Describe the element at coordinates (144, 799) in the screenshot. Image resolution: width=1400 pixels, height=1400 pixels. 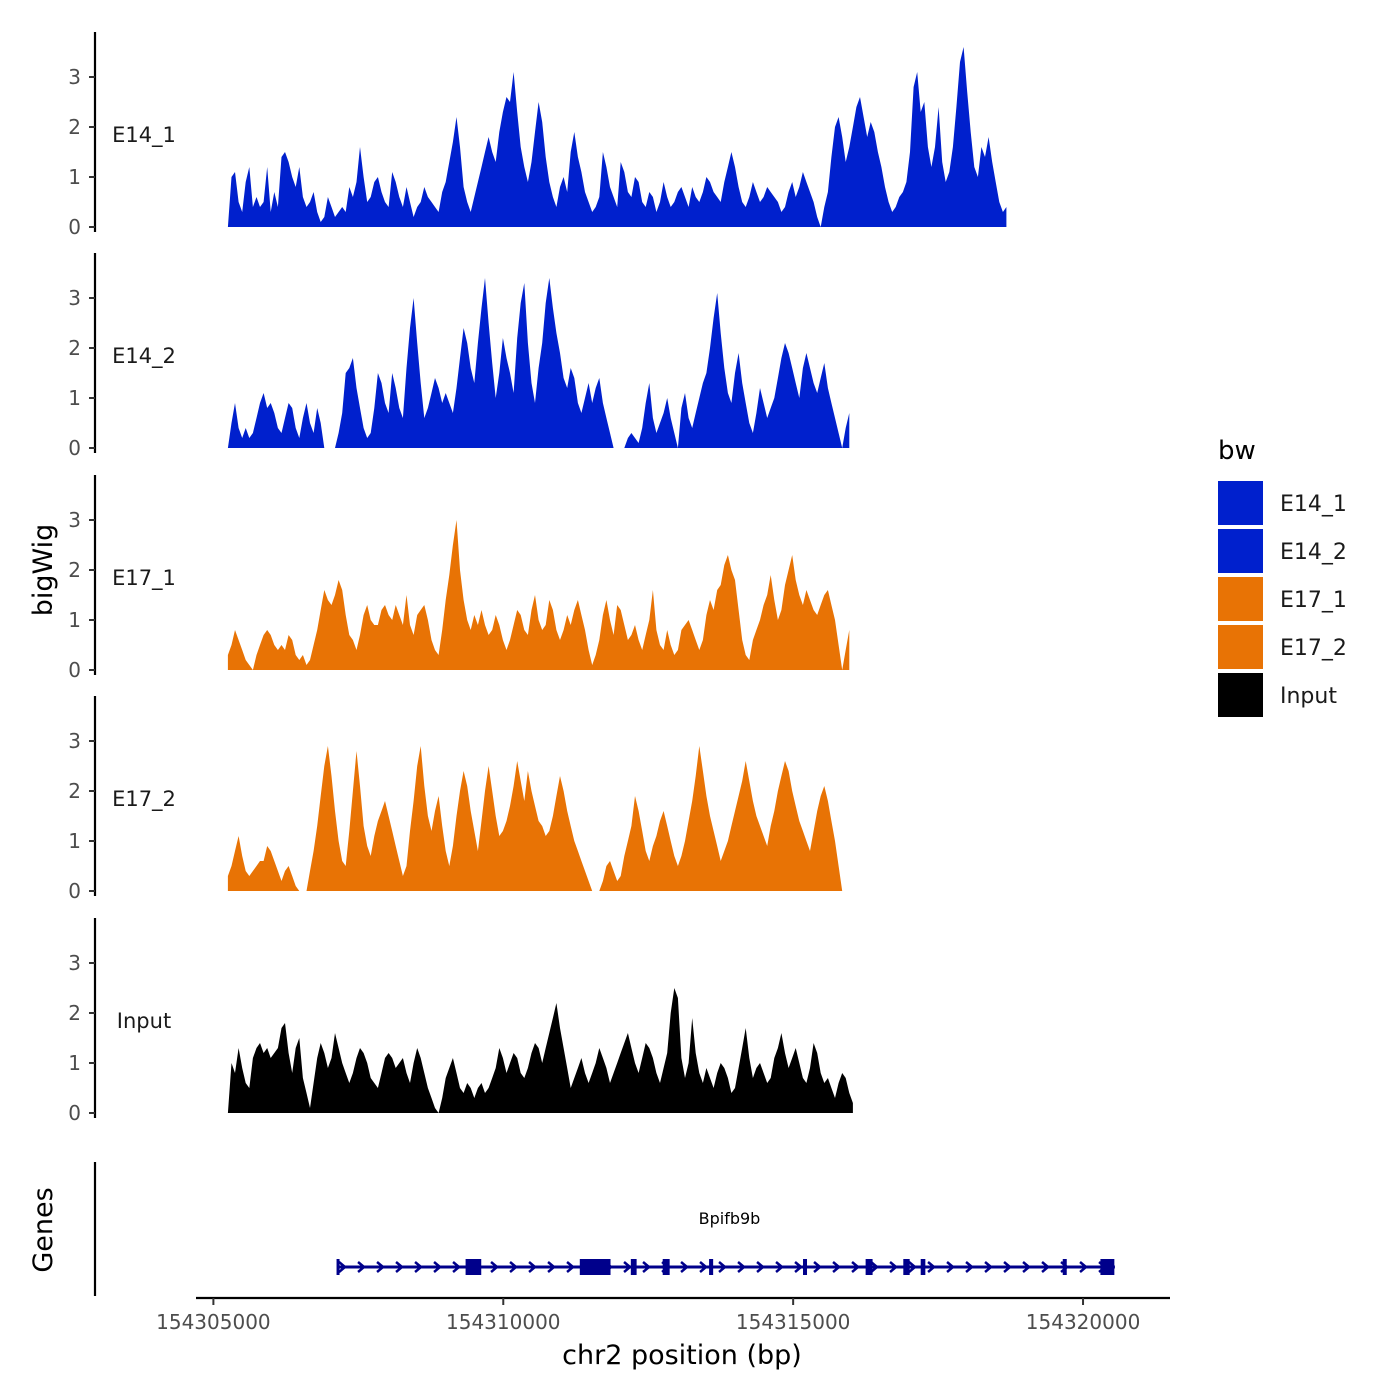
I see `track-label: E17_2` at that location.